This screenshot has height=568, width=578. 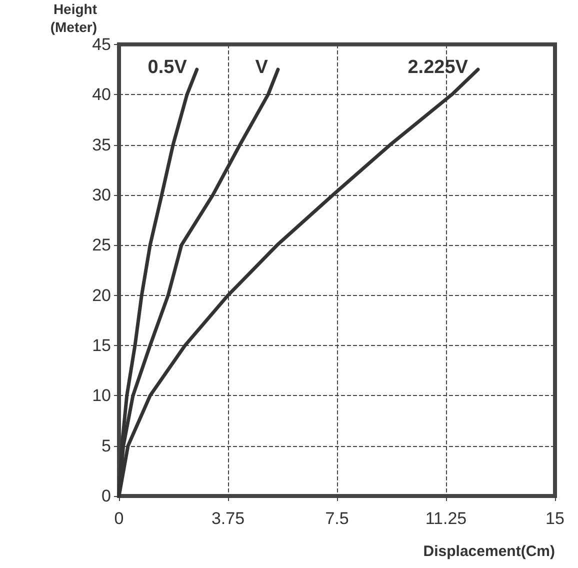 I want to click on x-tick-label: 7.5, so click(x=337, y=518).